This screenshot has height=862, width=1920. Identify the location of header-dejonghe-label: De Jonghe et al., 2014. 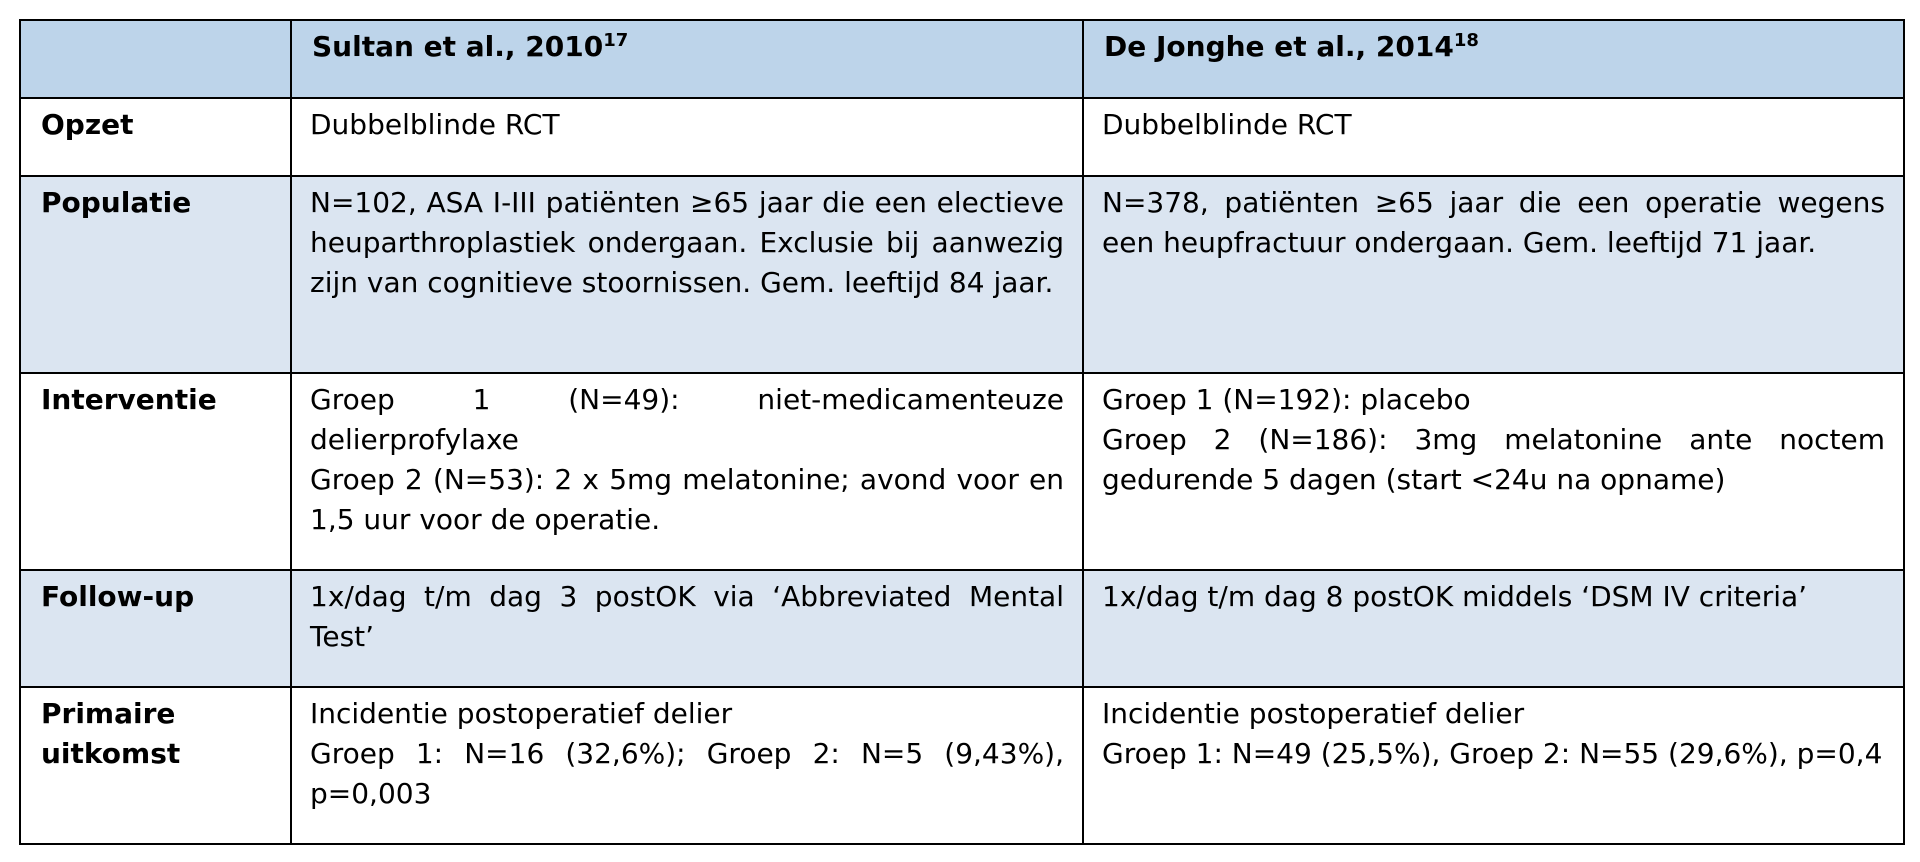
(1279, 46).